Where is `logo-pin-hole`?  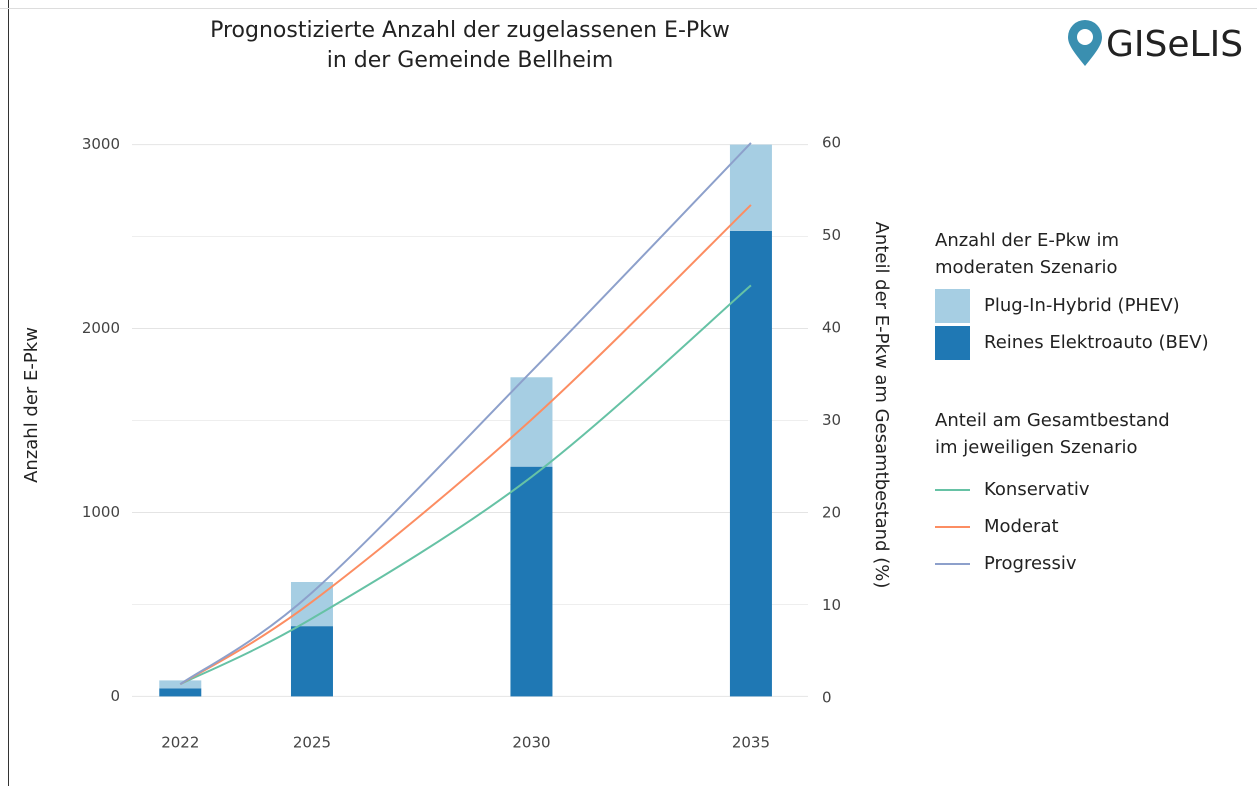
logo-pin-hole is located at coordinates (1085, 37).